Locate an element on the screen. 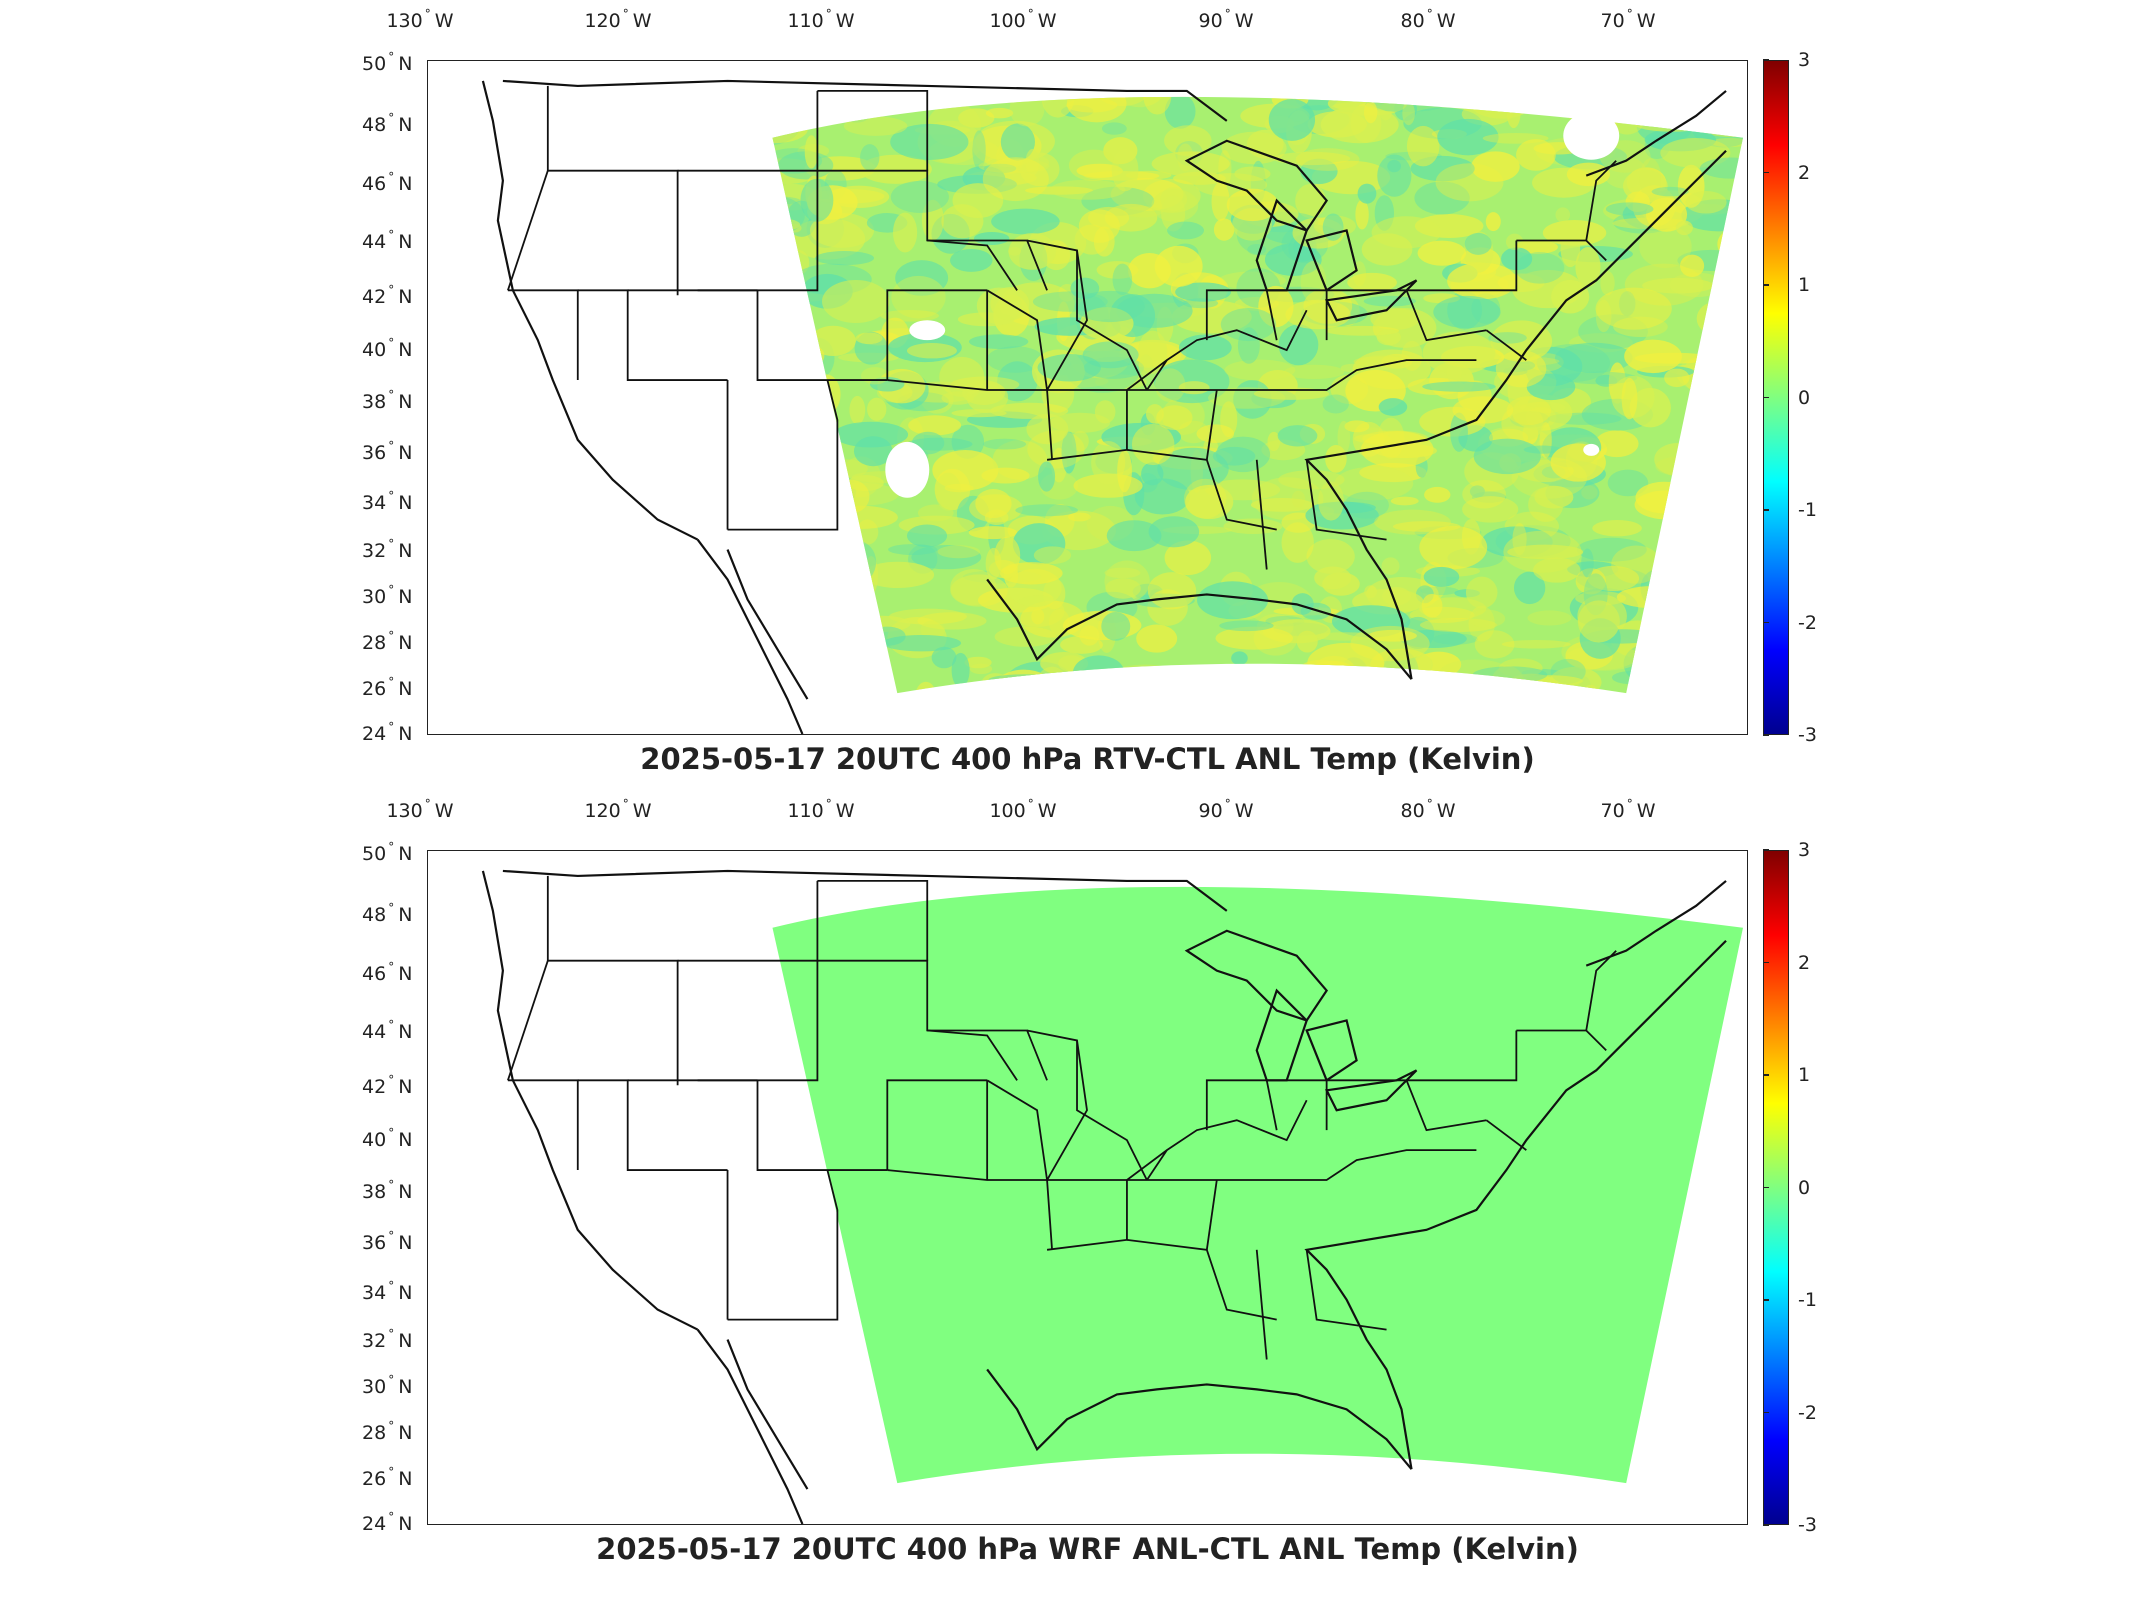 The image size is (2133, 1600). latitude-label: 42 ° N is located at coordinates (387, 1085).